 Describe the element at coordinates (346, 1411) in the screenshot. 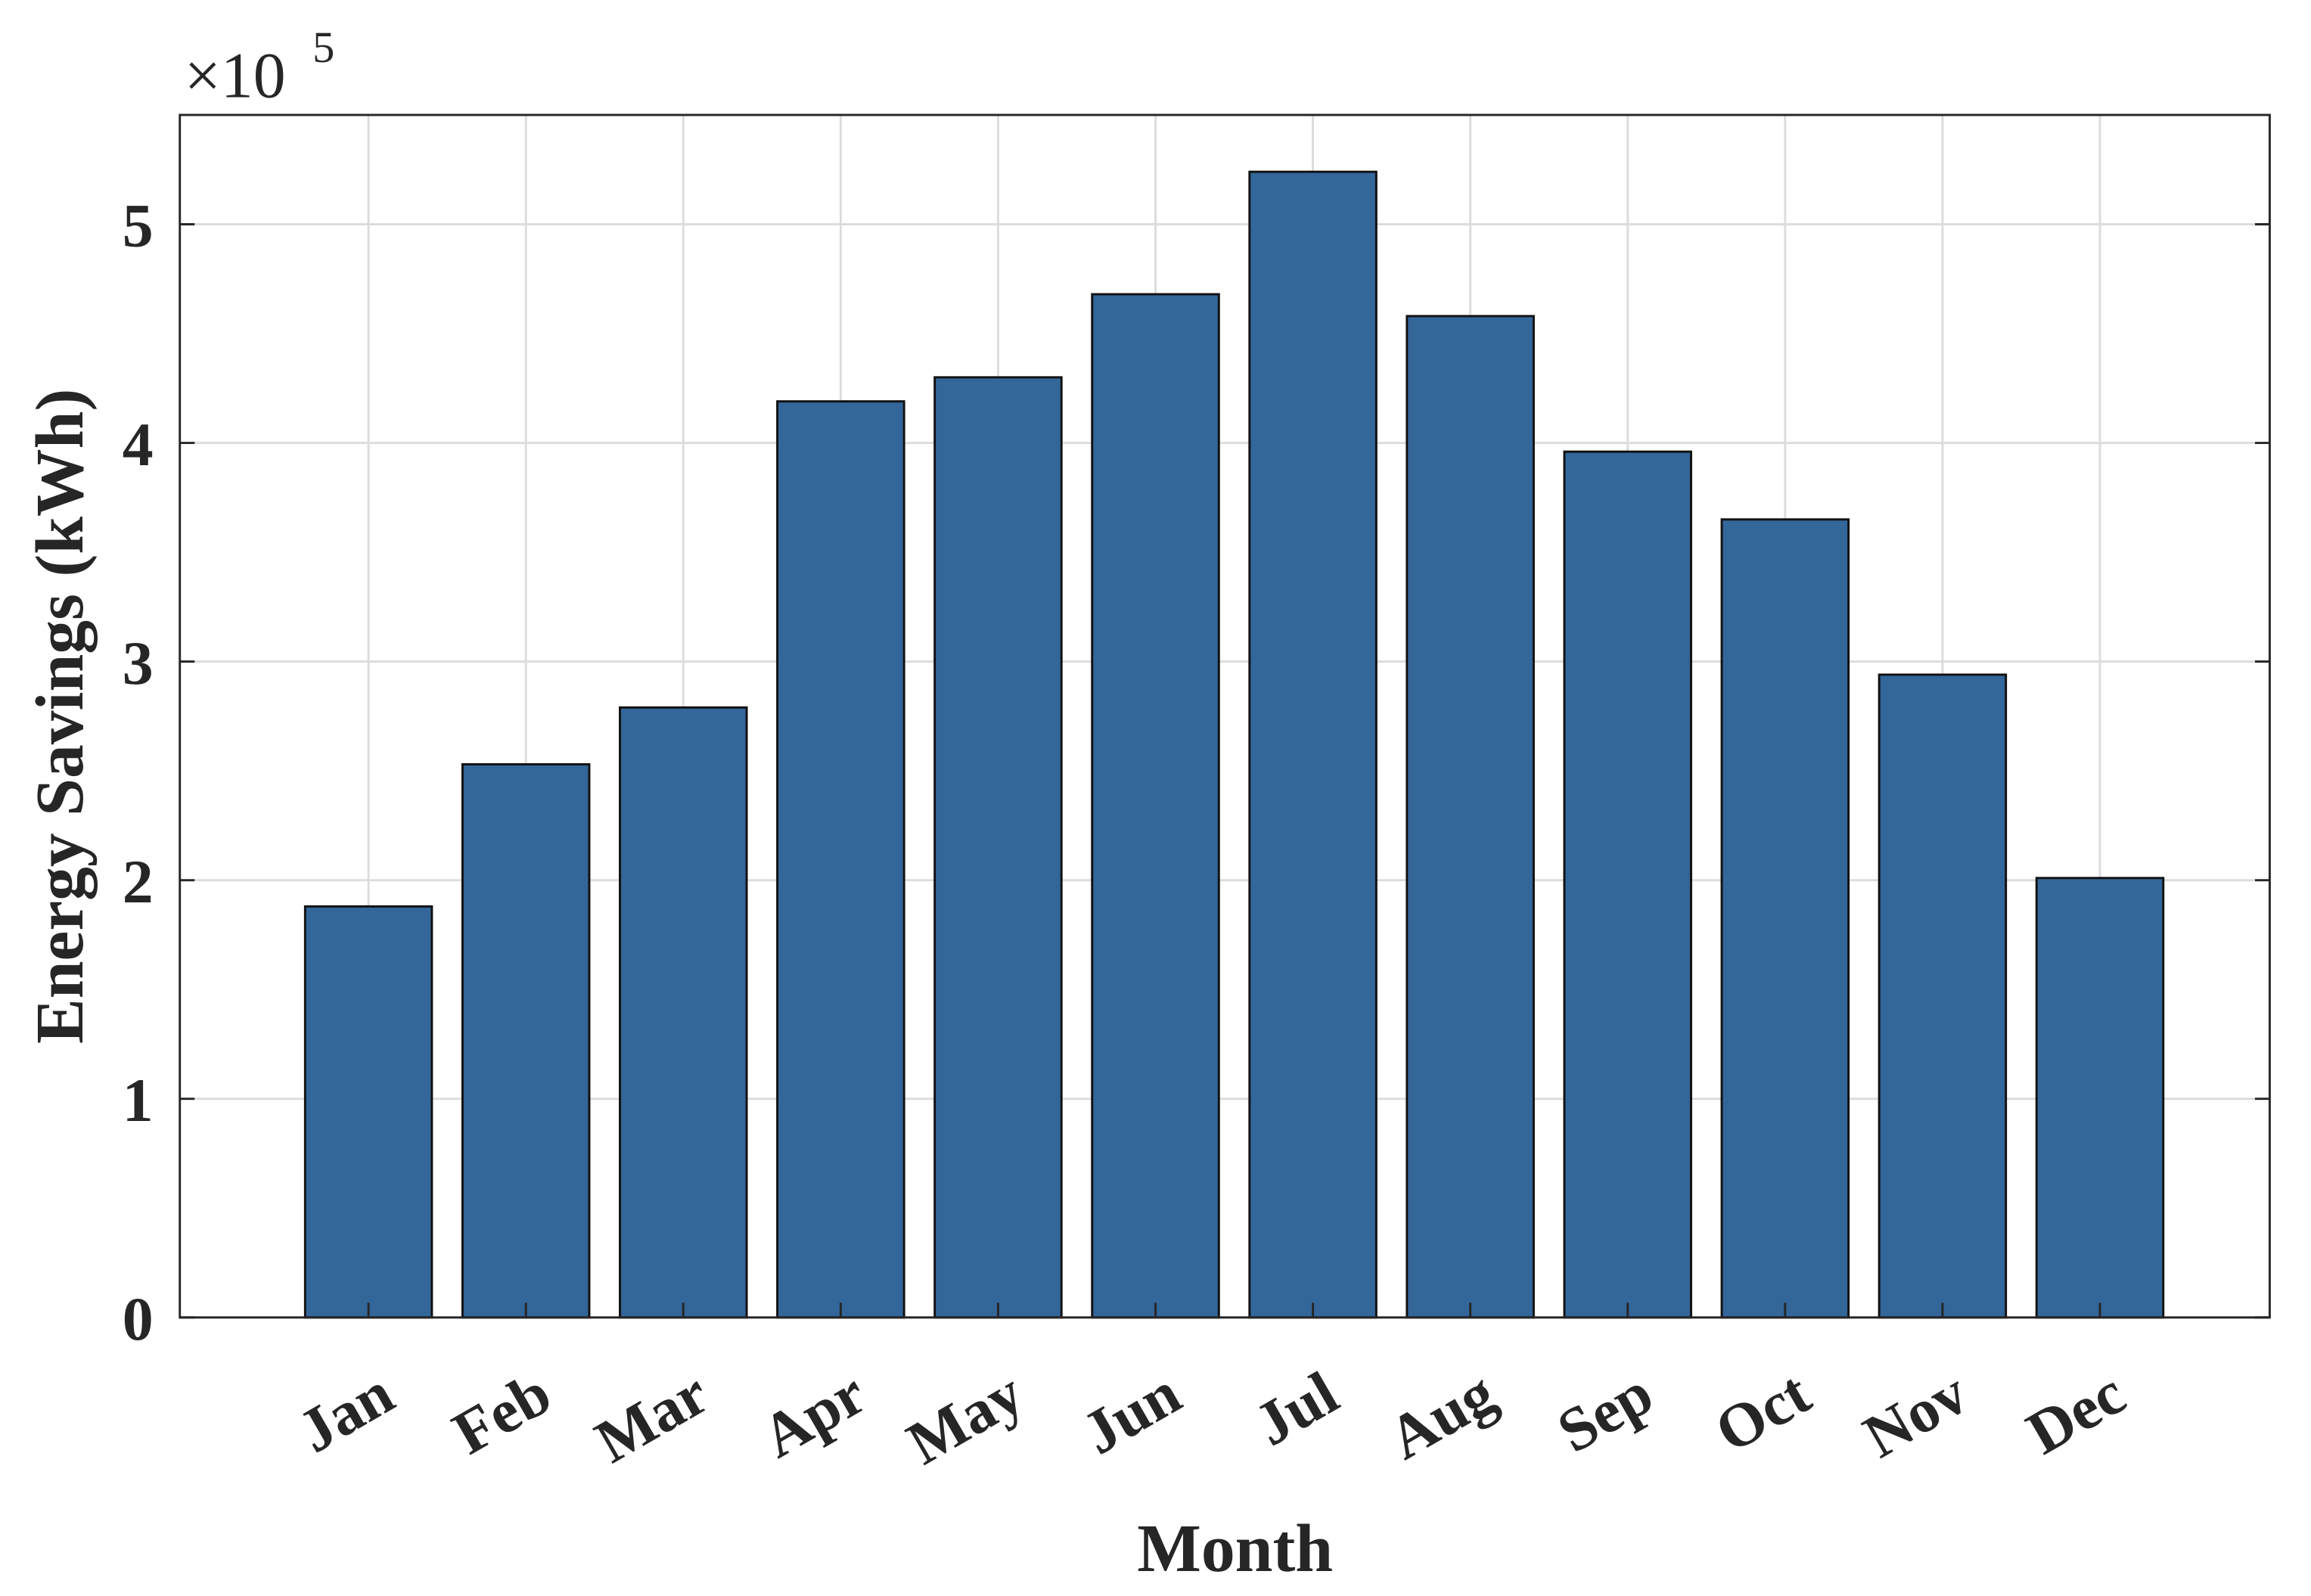

I see `x-tick-label: Jan` at that location.